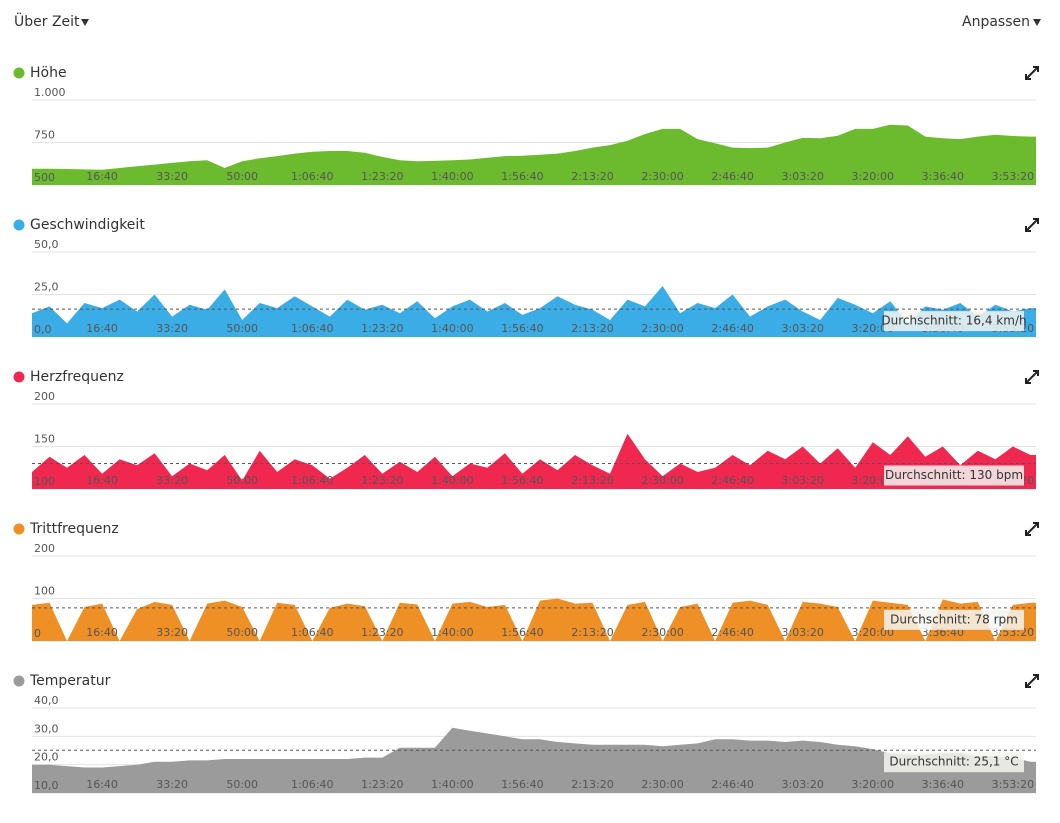 The image size is (1060, 823). Describe the element at coordinates (44, 439) in the screenshot. I see `y-tick-label: 150` at that location.